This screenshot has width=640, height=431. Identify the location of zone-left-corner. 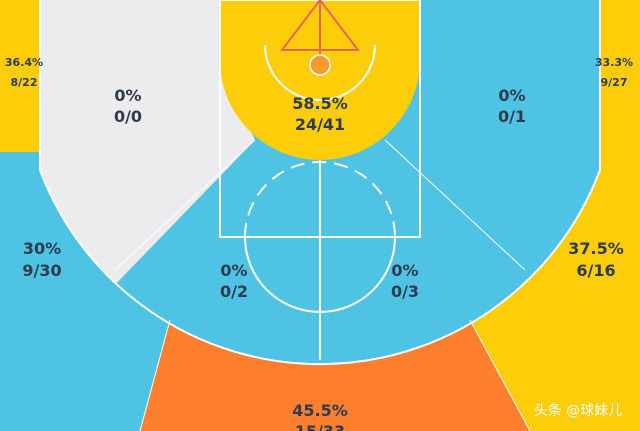
(20, 76).